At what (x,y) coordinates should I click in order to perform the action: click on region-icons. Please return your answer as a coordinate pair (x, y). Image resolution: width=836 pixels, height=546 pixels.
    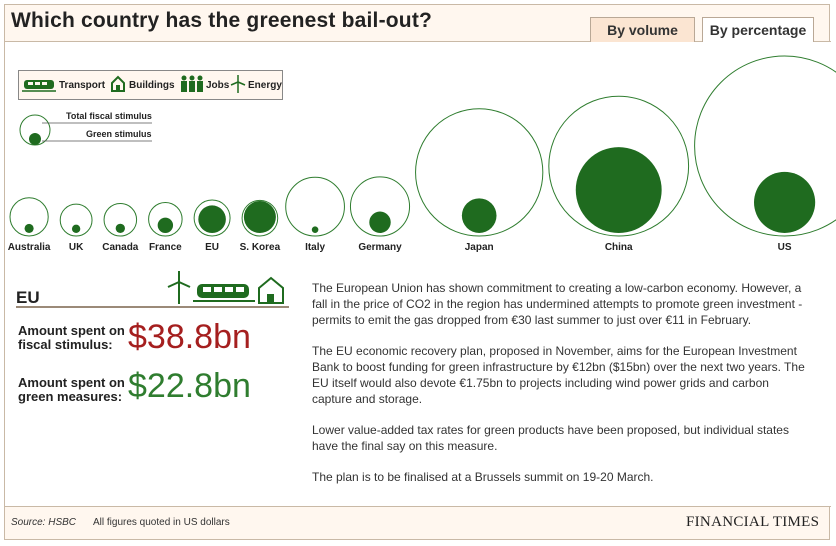
    Looking at the image, I should click on (225, 287).